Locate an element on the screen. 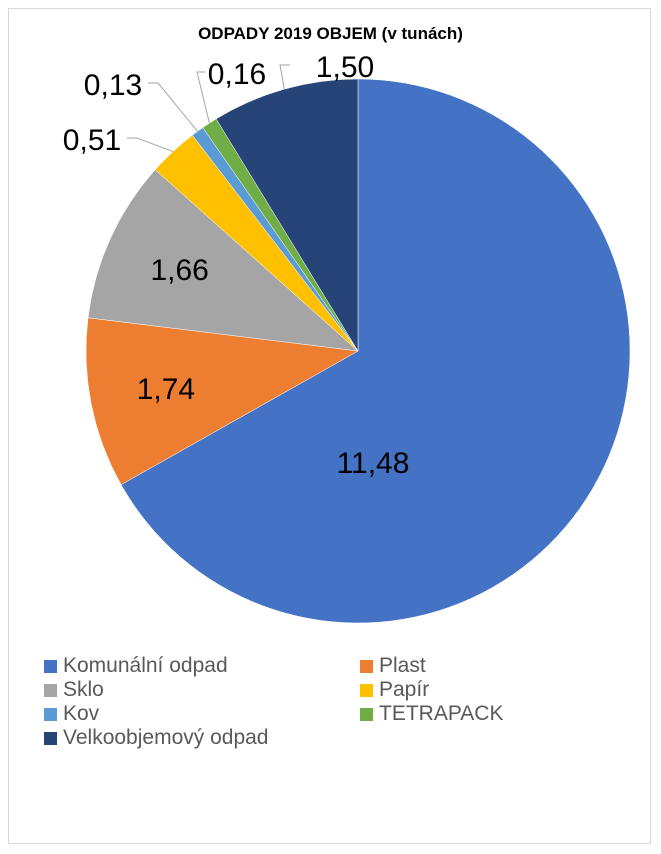  legend-label: Komunální odpad is located at coordinates (145, 665).